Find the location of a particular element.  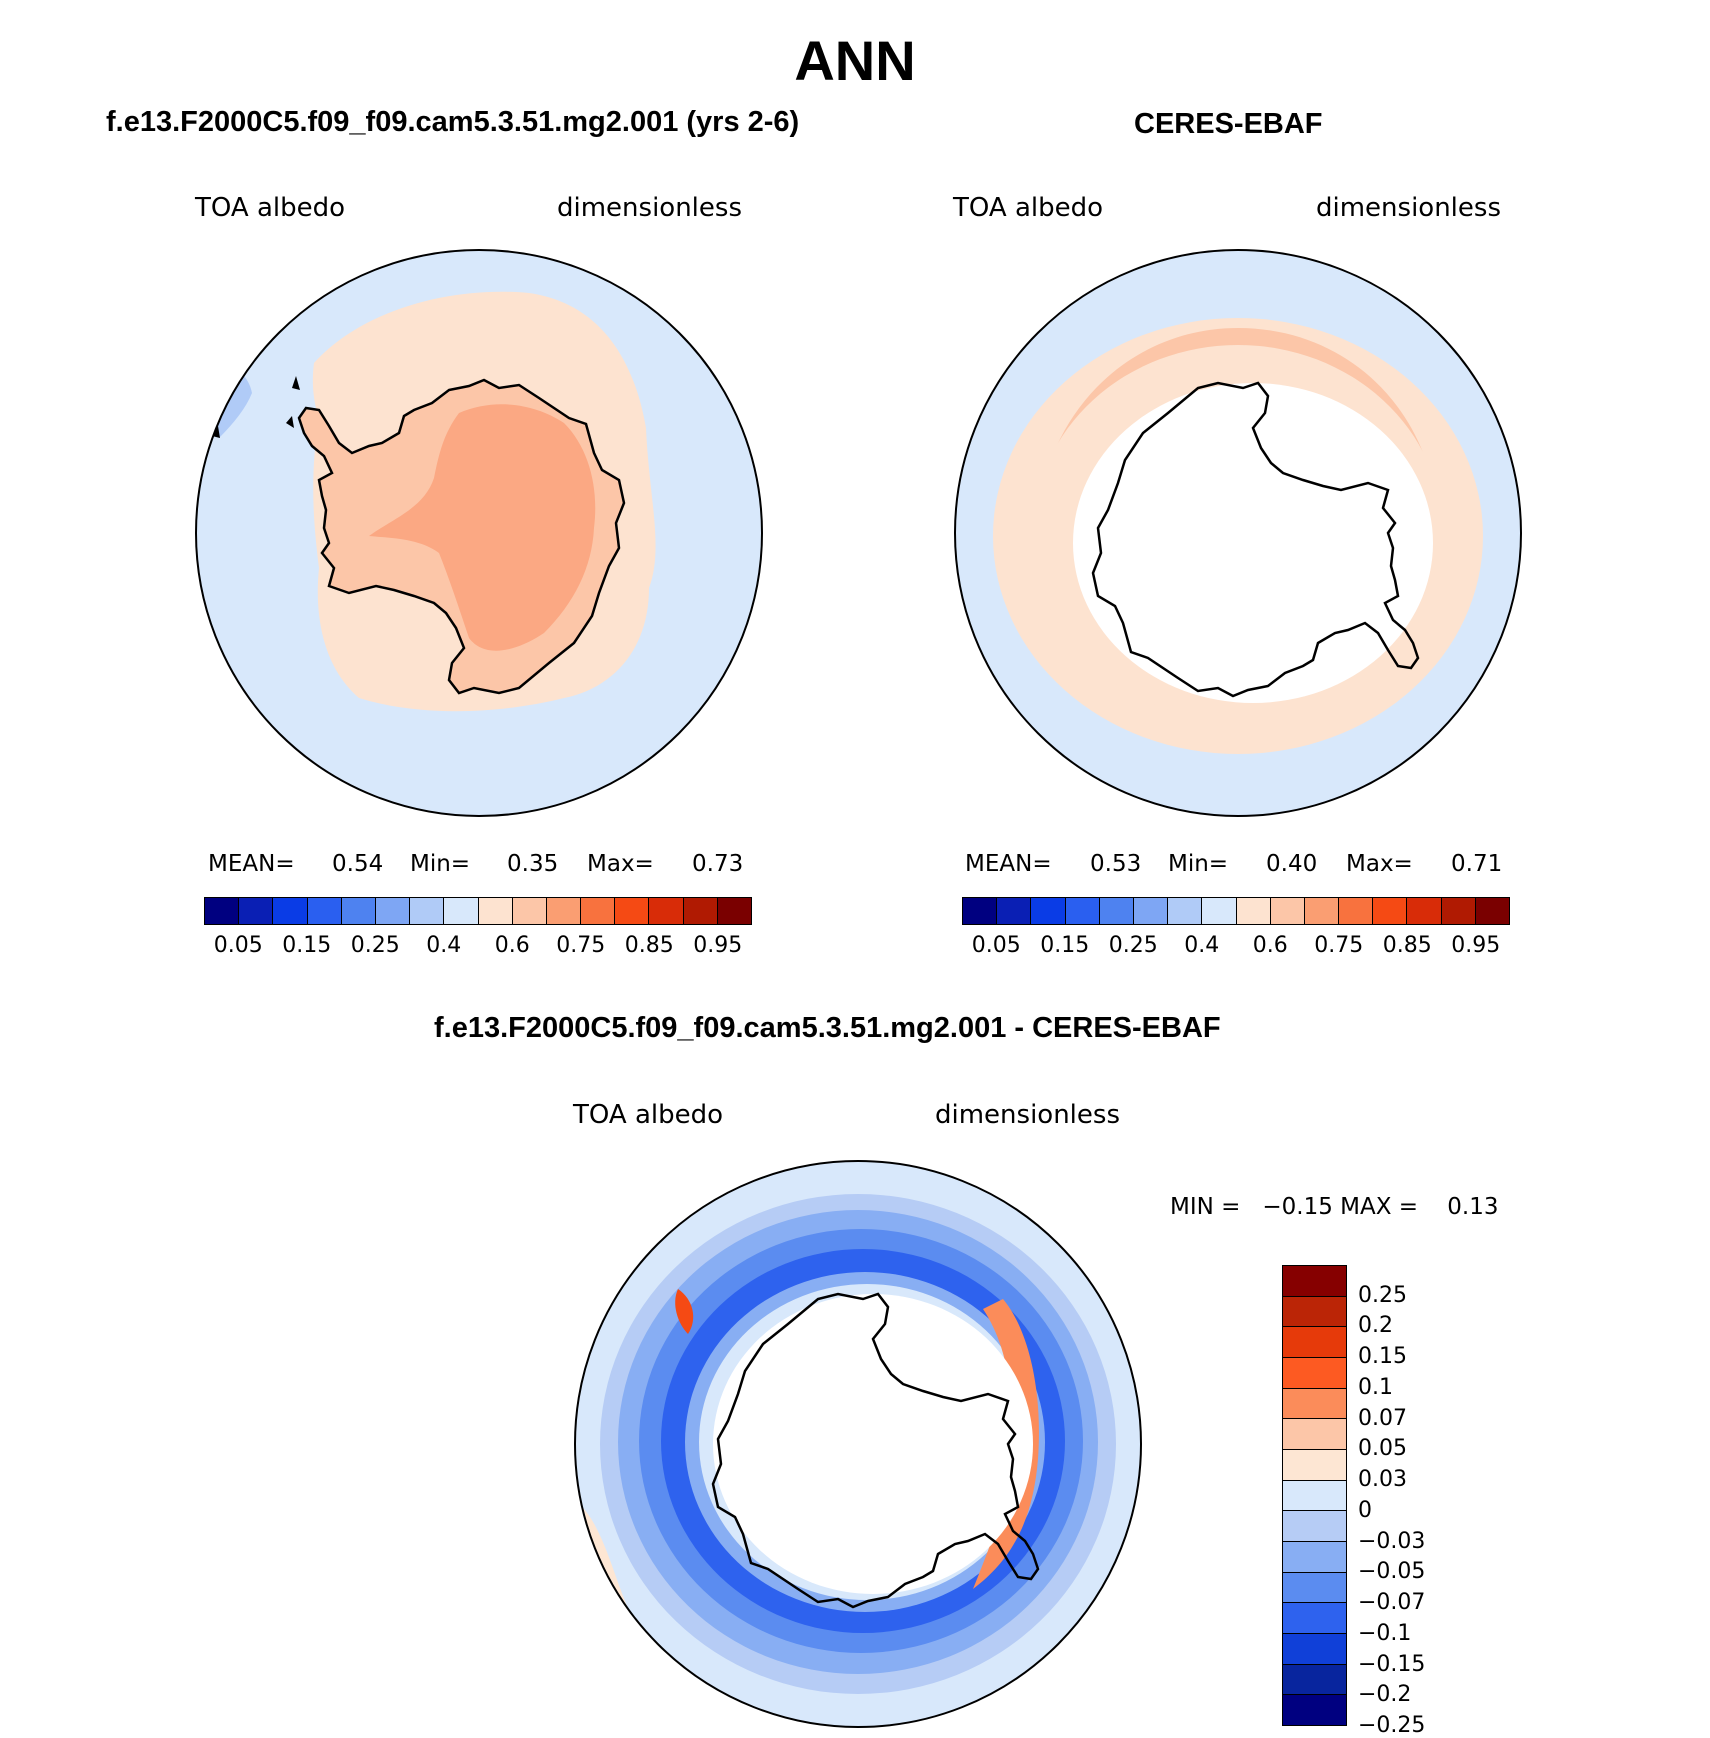

model-units-label: dimensionless is located at coordinates (649, 208).